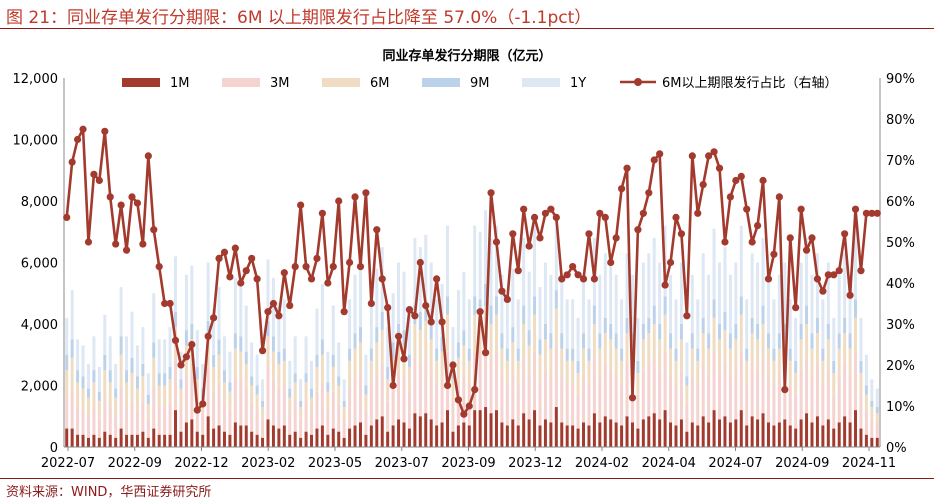 The height and width of the screenshot is (500, 934). What do you see at coordinates (802, 463) in the screenshot?
I see `x-tick-label: 2024-09` at bounding box center [802, 463].